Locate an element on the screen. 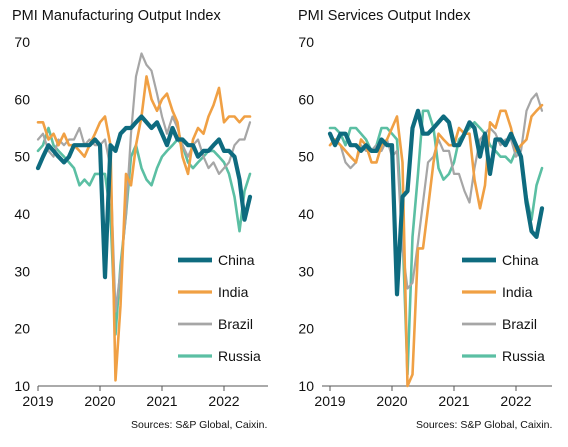  chart-title-services: PMI Services Output Index is located at coordinates (384, 16).